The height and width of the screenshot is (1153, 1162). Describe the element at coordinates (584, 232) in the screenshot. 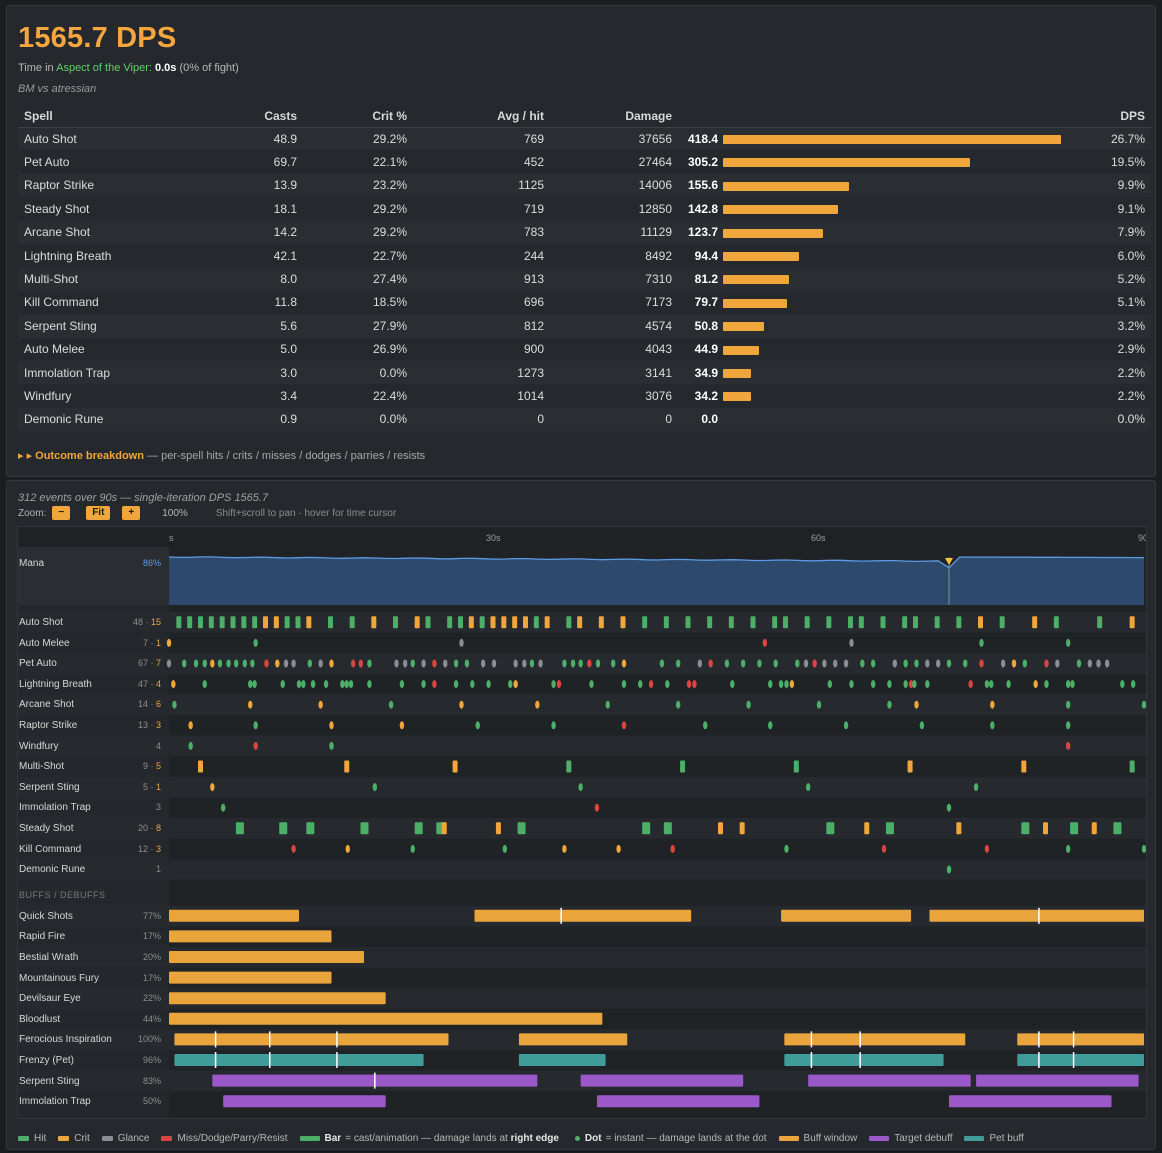

I see `spell-row: Arcane Shot 14.2 29.2% 783 11129 123.7 7.9%` at that location.